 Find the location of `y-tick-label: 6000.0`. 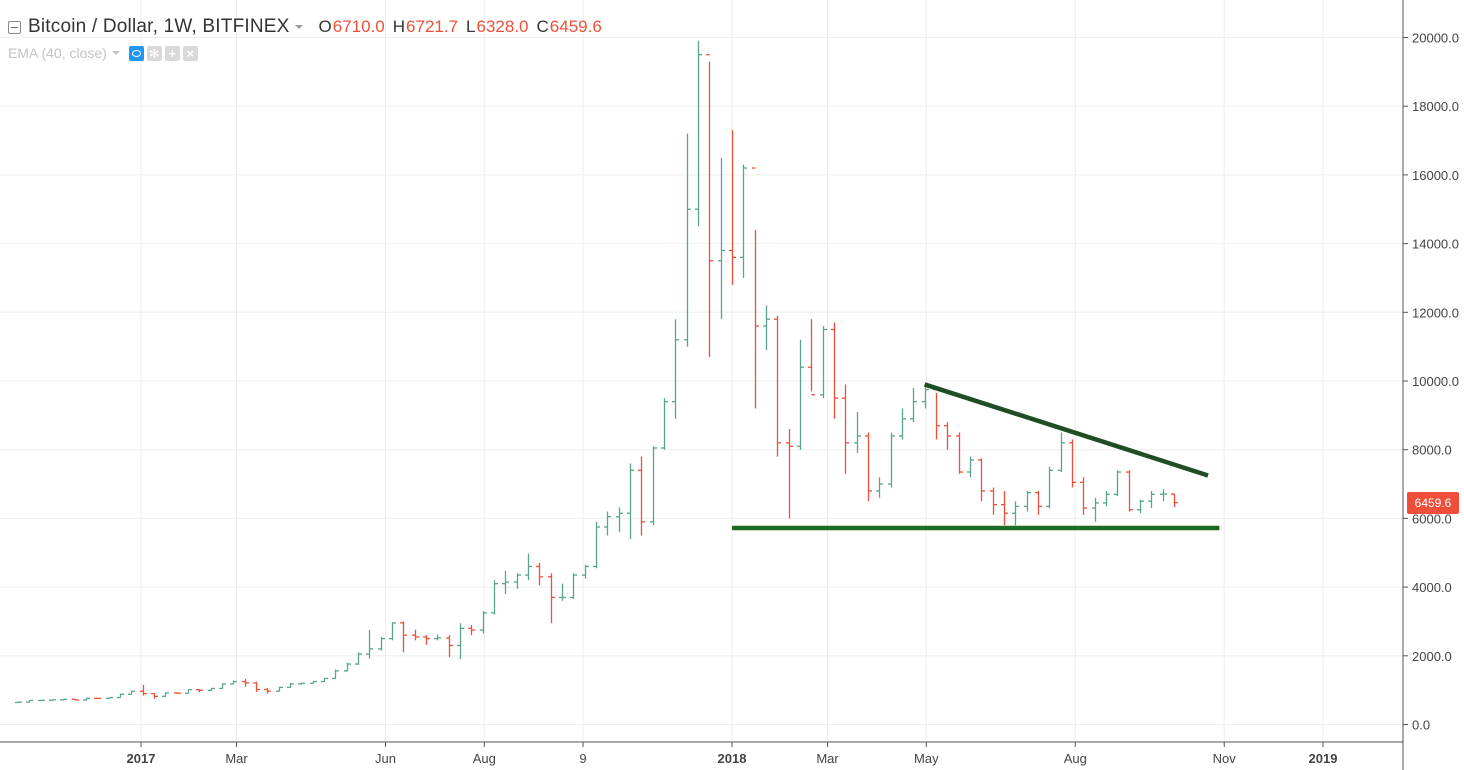

y-tick-label: 6000.0 is located at coordinates (1432, 518).